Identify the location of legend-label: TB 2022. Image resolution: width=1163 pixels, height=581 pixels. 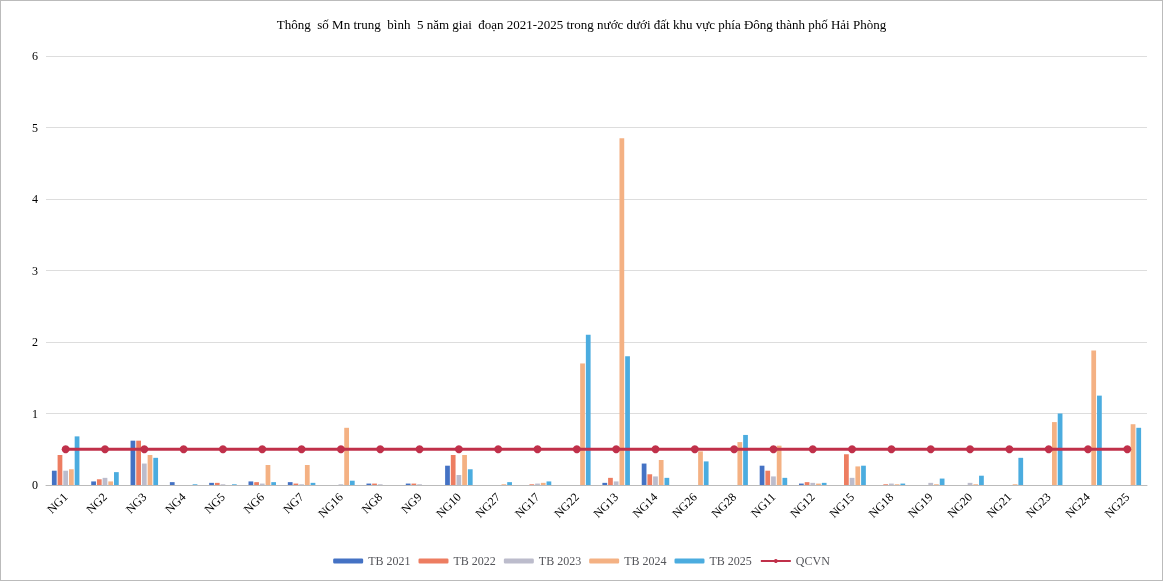
(474, 561).